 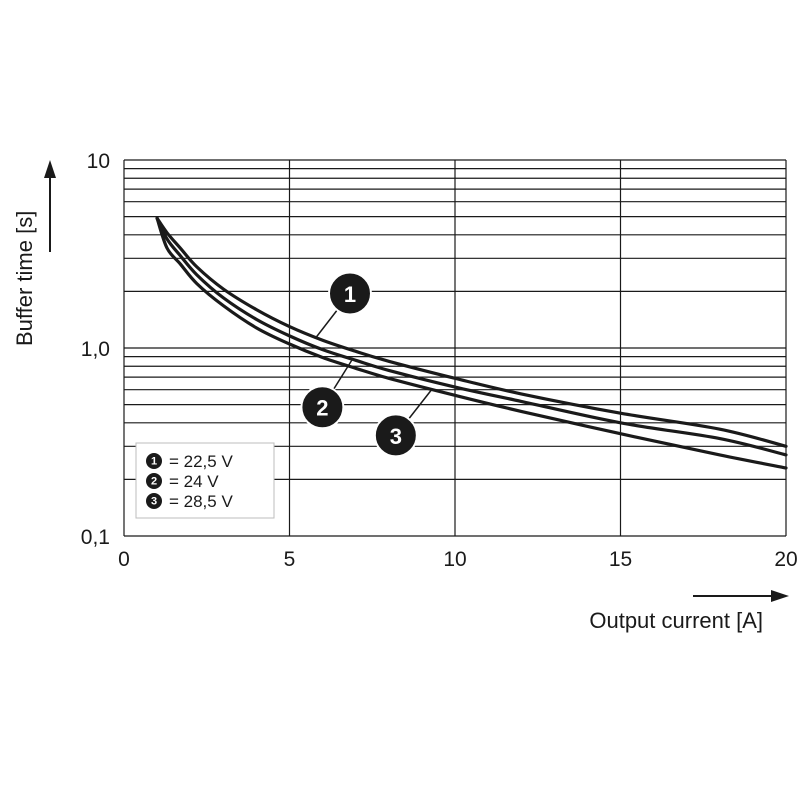 I want to click on callout-label-2: 2, so click(x=322, y=408).